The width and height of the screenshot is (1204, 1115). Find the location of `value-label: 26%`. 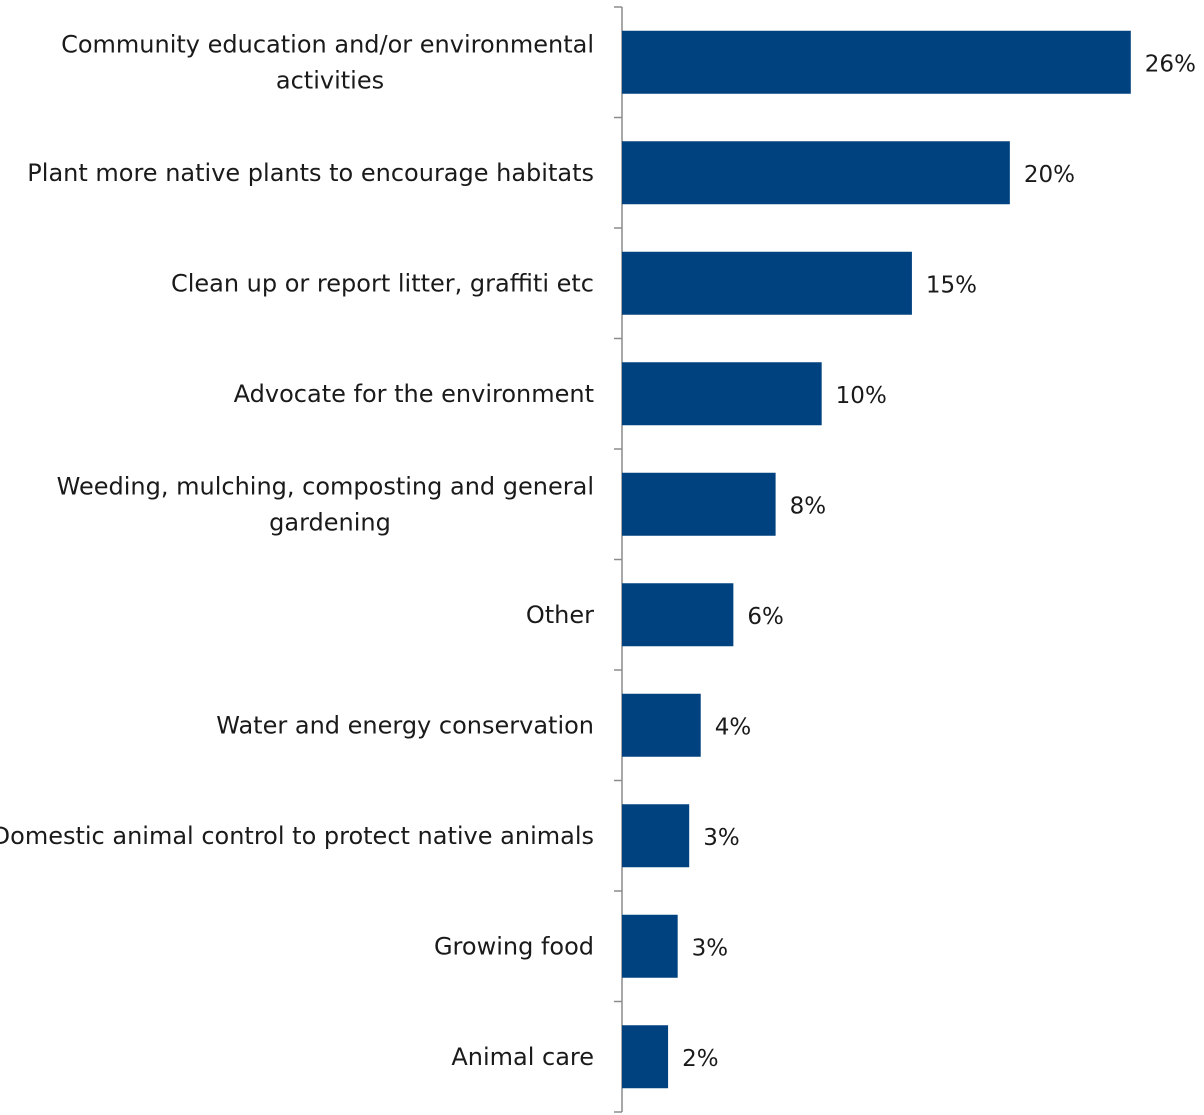

value-label: 26% is located at coordinates (1170, 64).